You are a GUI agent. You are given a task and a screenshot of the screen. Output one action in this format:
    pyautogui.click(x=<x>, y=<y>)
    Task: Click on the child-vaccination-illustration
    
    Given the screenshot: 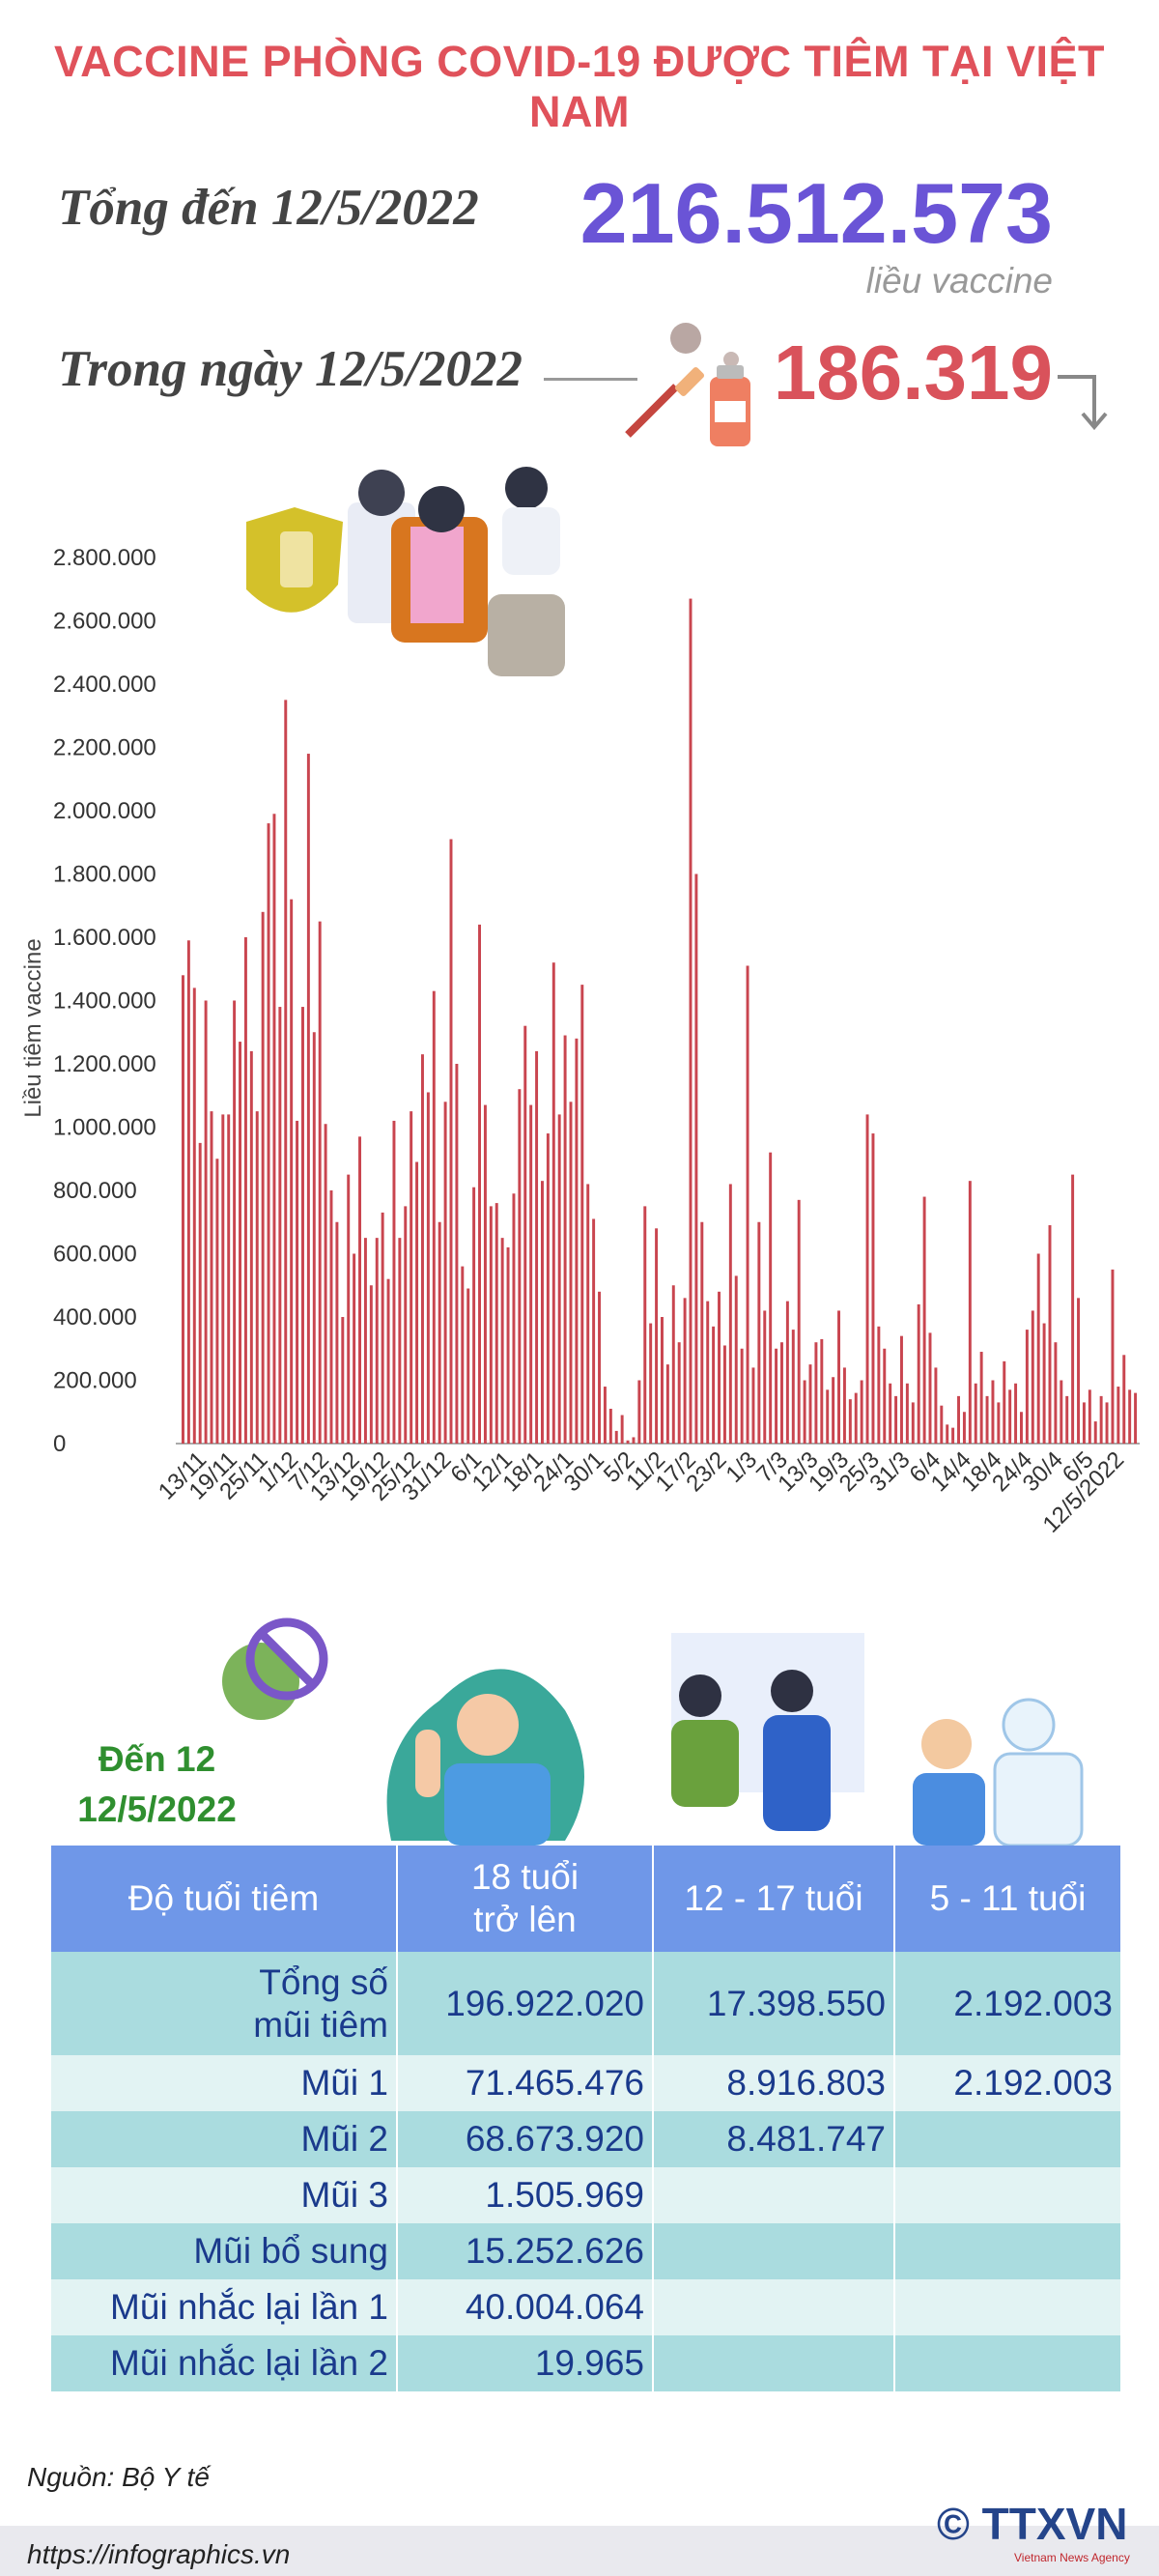 What is the action you would take?
    pyautogui.click(x=999, y=1772)
    